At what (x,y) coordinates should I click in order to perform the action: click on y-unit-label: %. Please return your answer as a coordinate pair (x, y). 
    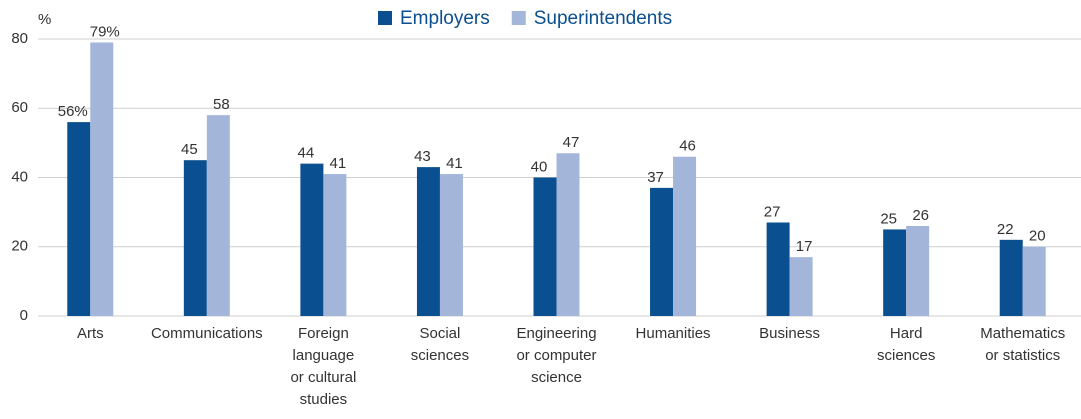
    Looking at the image, I should click on (44, 19).